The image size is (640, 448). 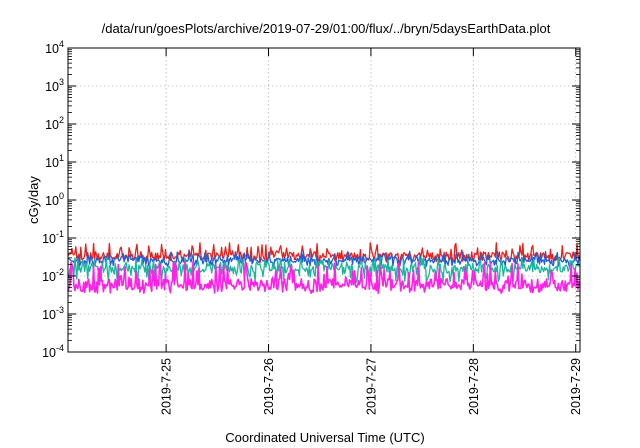 I want to click on y-tick-label: 10¹, so click(x=54, y=161).